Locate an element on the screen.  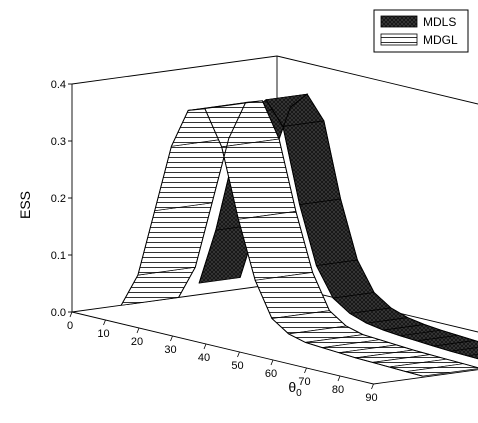
x-tick-label: 90 is located at coordinates (371, 398).